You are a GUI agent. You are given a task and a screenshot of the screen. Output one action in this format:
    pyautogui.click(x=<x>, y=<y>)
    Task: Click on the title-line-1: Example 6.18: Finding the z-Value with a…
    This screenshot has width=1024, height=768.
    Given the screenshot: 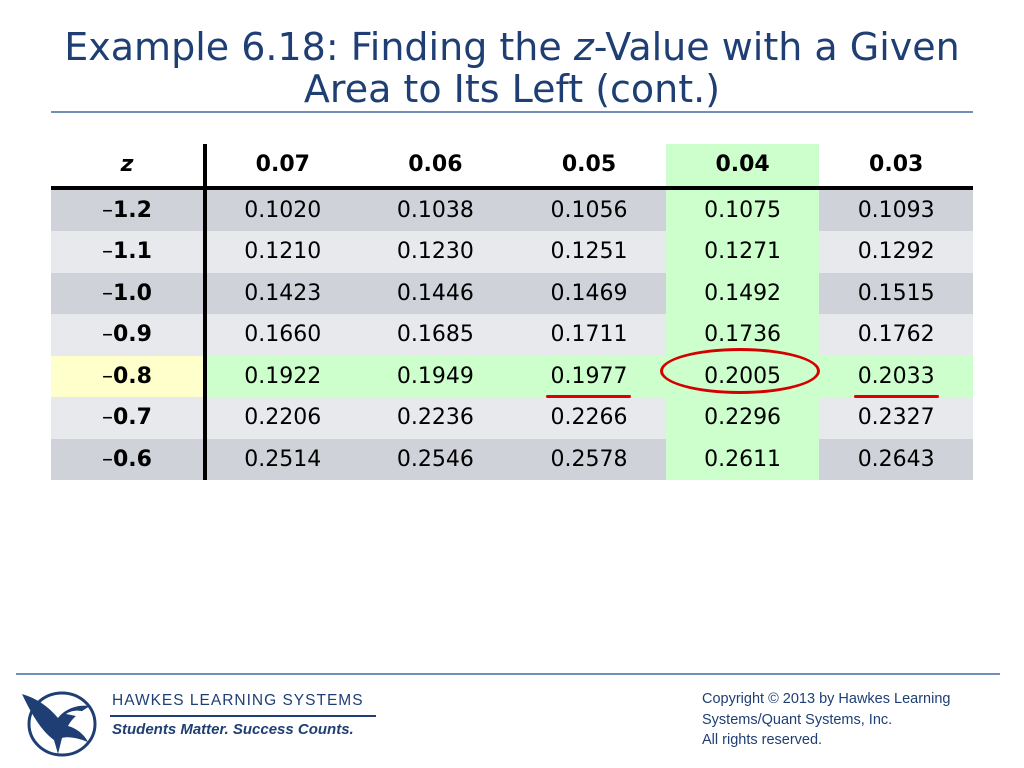 What is the action you would take?
    pyautogui.click(x=512, y=47)
    